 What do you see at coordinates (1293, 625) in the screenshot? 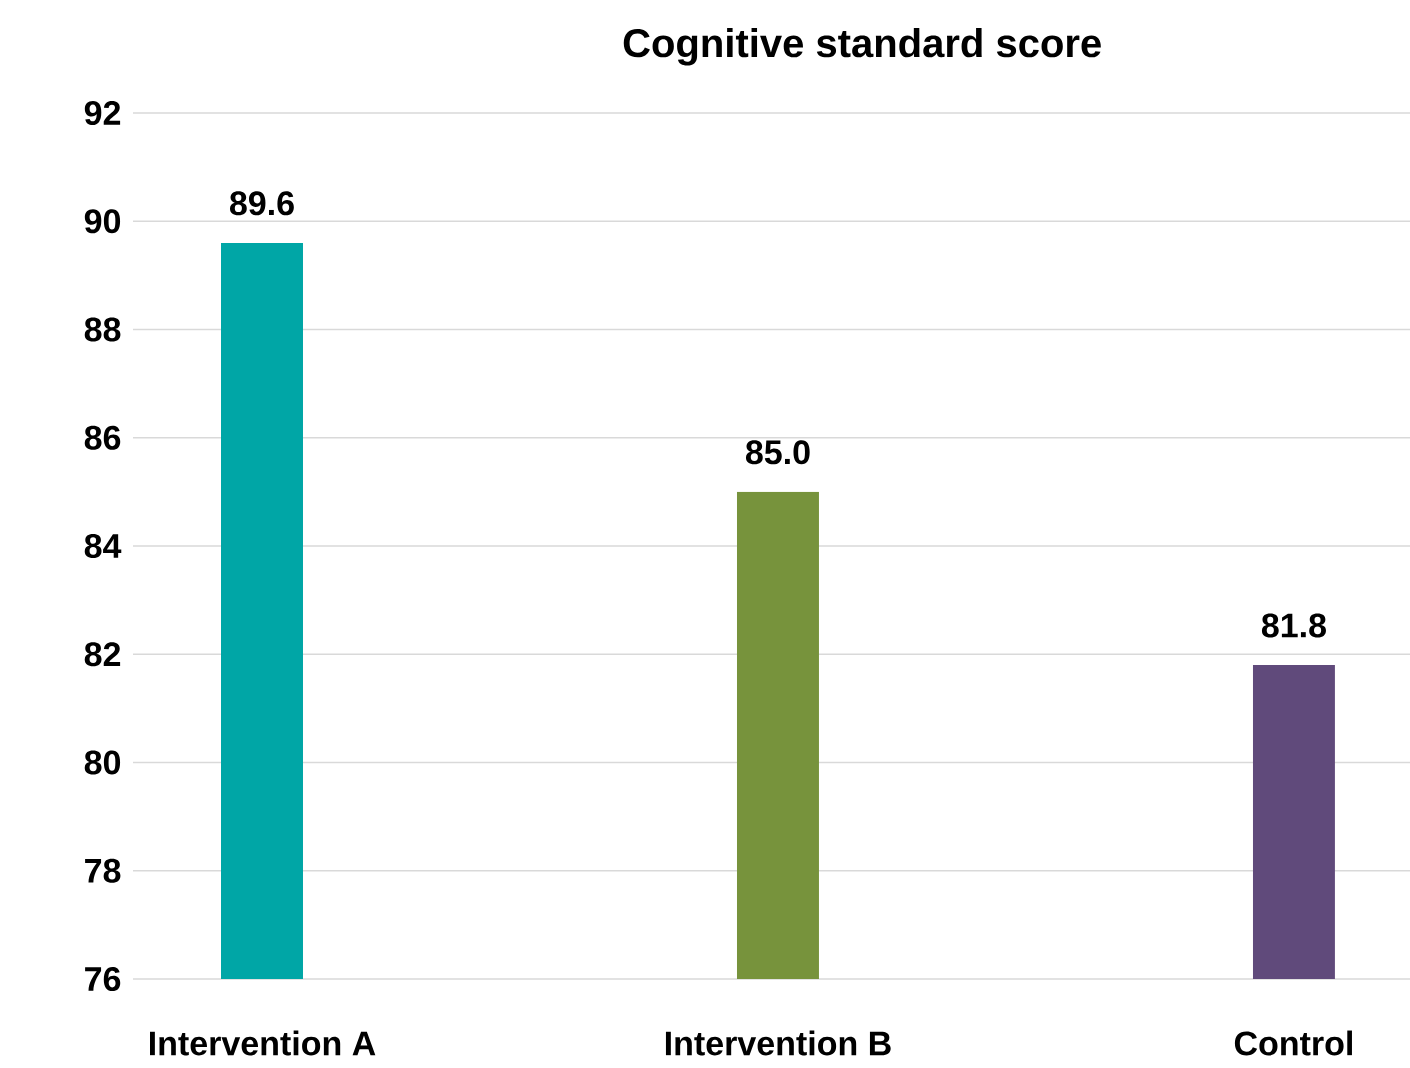
I see `data-label: 81.8` at bounding box center [1293, 625].